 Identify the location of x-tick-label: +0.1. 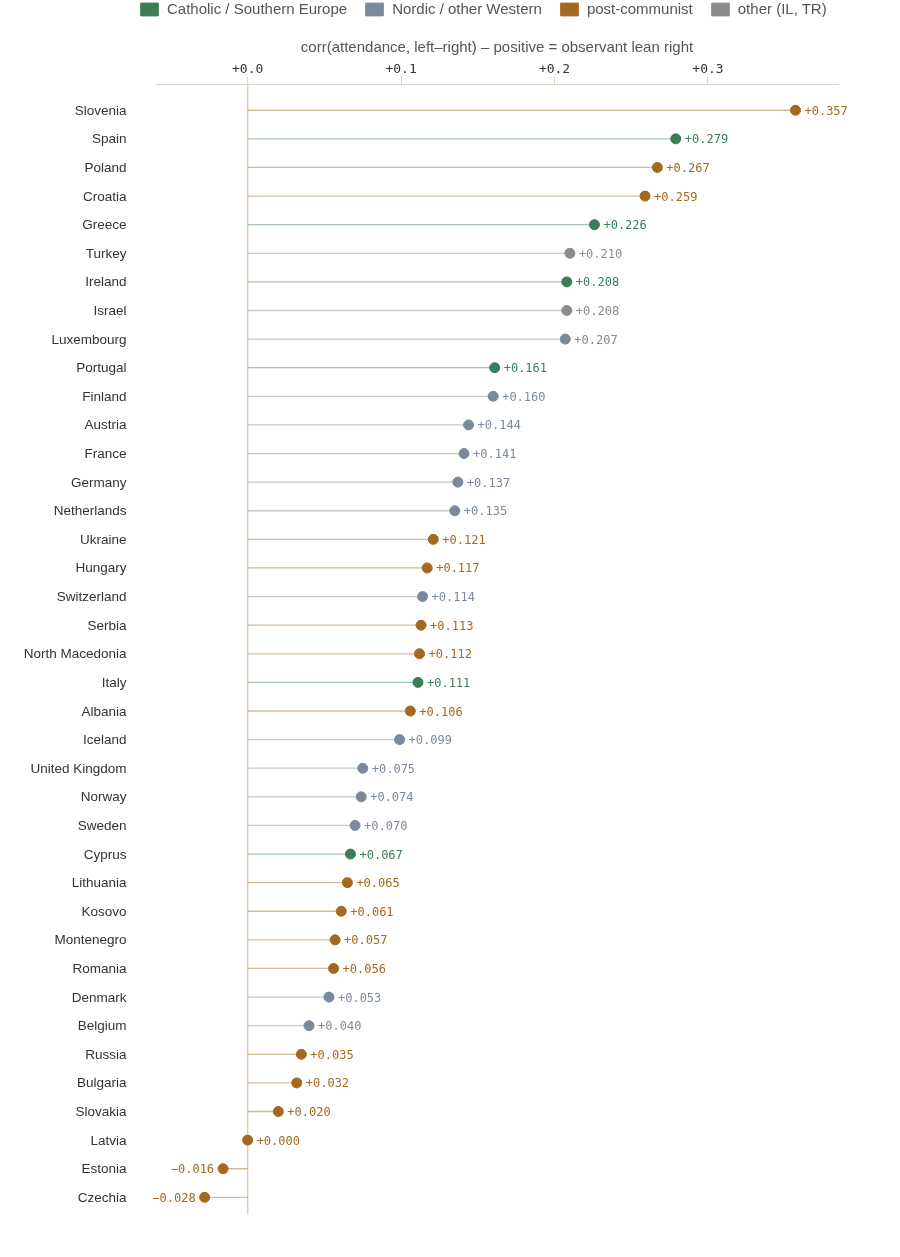
(401, 68).